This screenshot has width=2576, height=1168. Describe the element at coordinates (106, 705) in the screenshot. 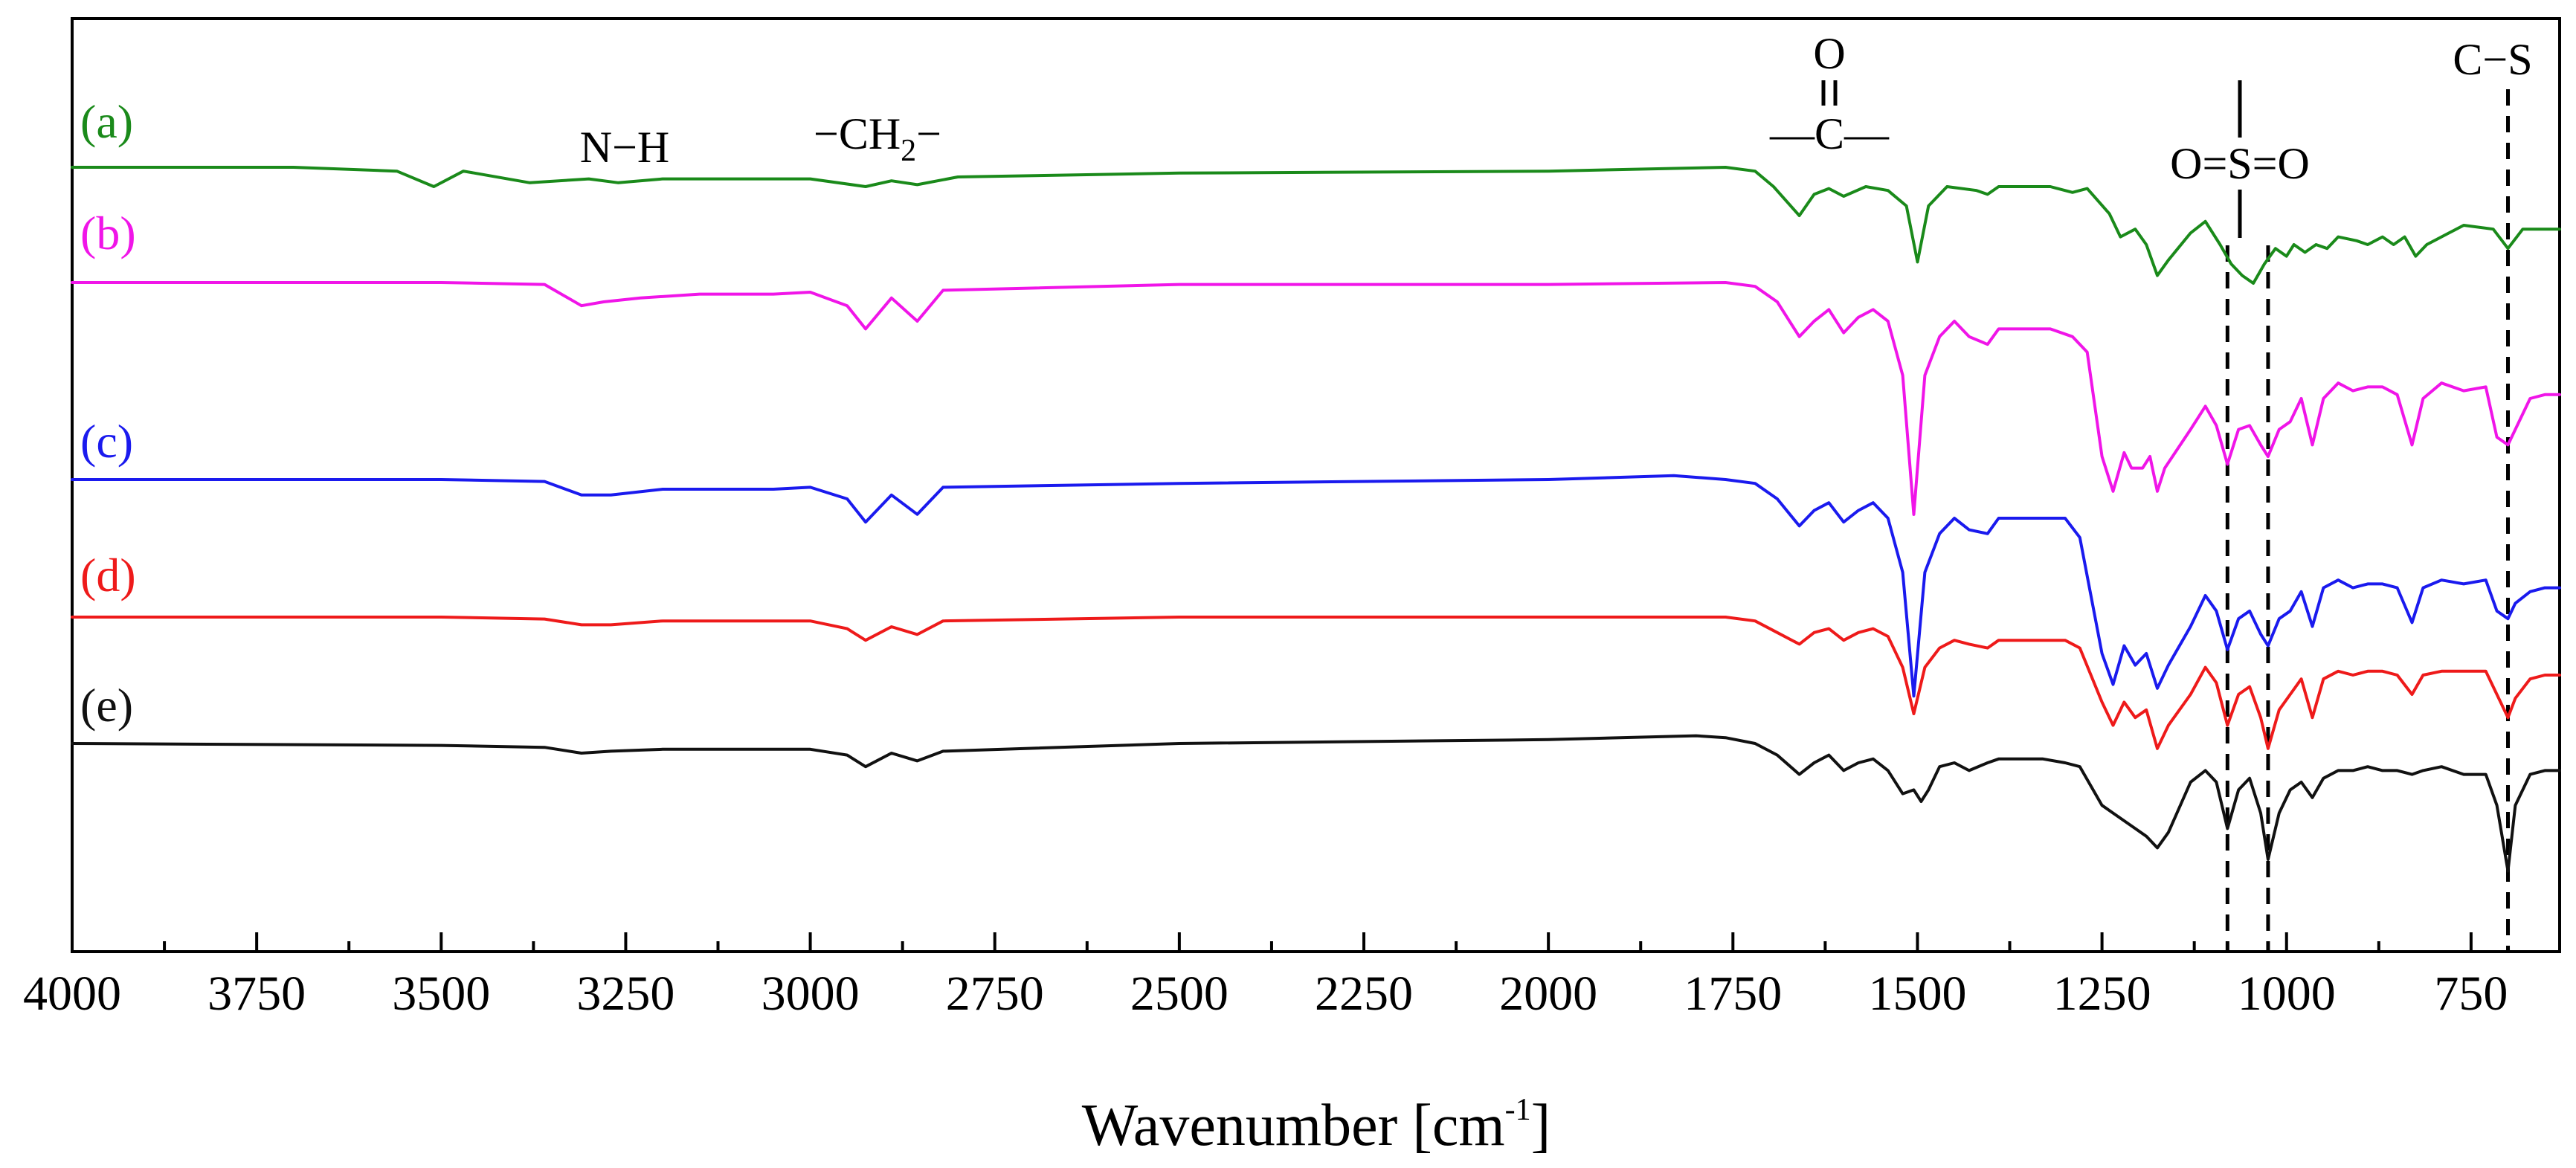

I see `series-label-e: (e)` at that location.